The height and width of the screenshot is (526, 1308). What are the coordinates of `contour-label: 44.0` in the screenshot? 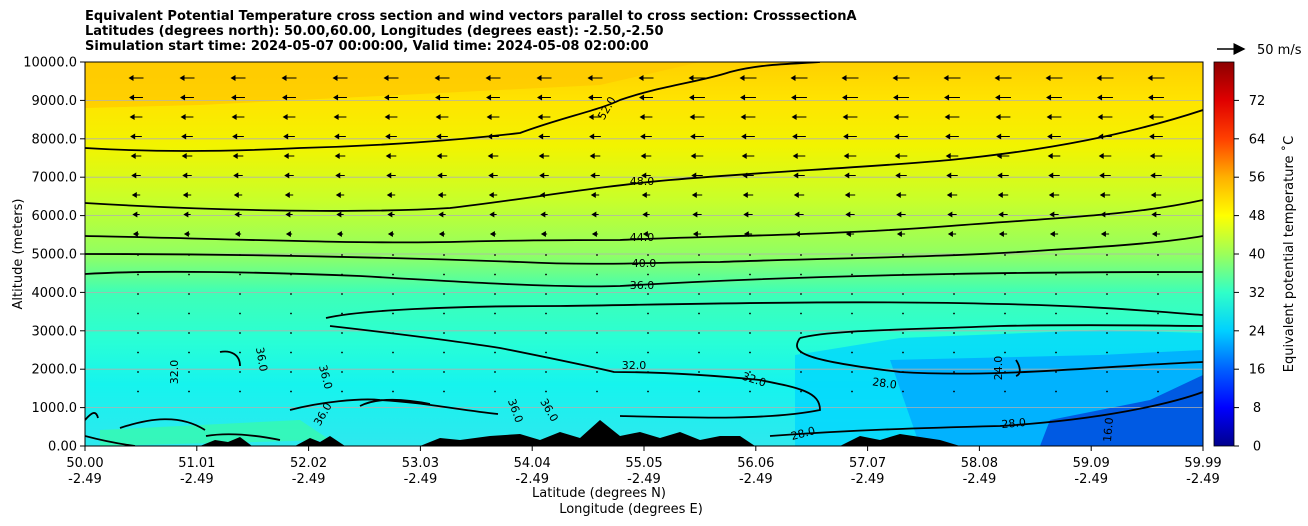 It's located at (642, 237).